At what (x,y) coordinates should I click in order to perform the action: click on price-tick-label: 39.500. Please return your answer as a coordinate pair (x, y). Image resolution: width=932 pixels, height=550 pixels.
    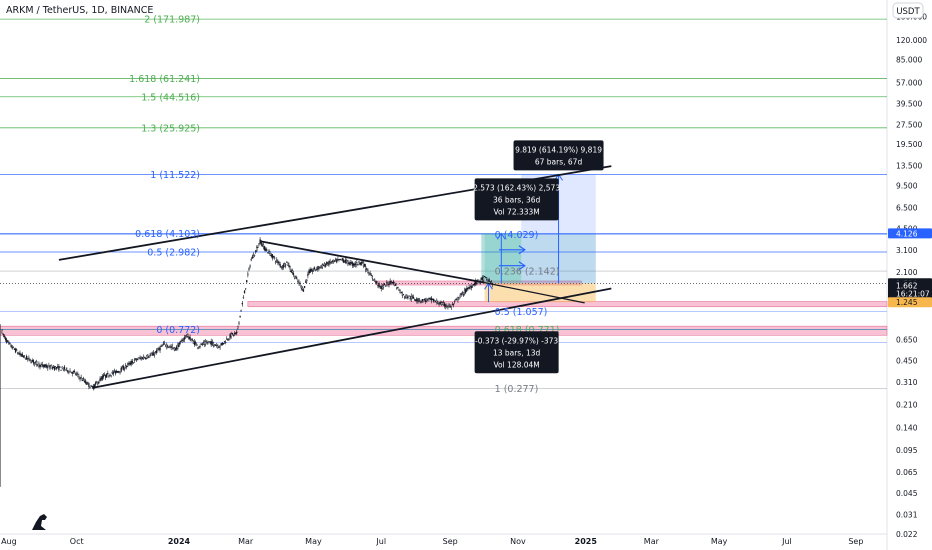
    Looking at the image, I should click on (909, 104).